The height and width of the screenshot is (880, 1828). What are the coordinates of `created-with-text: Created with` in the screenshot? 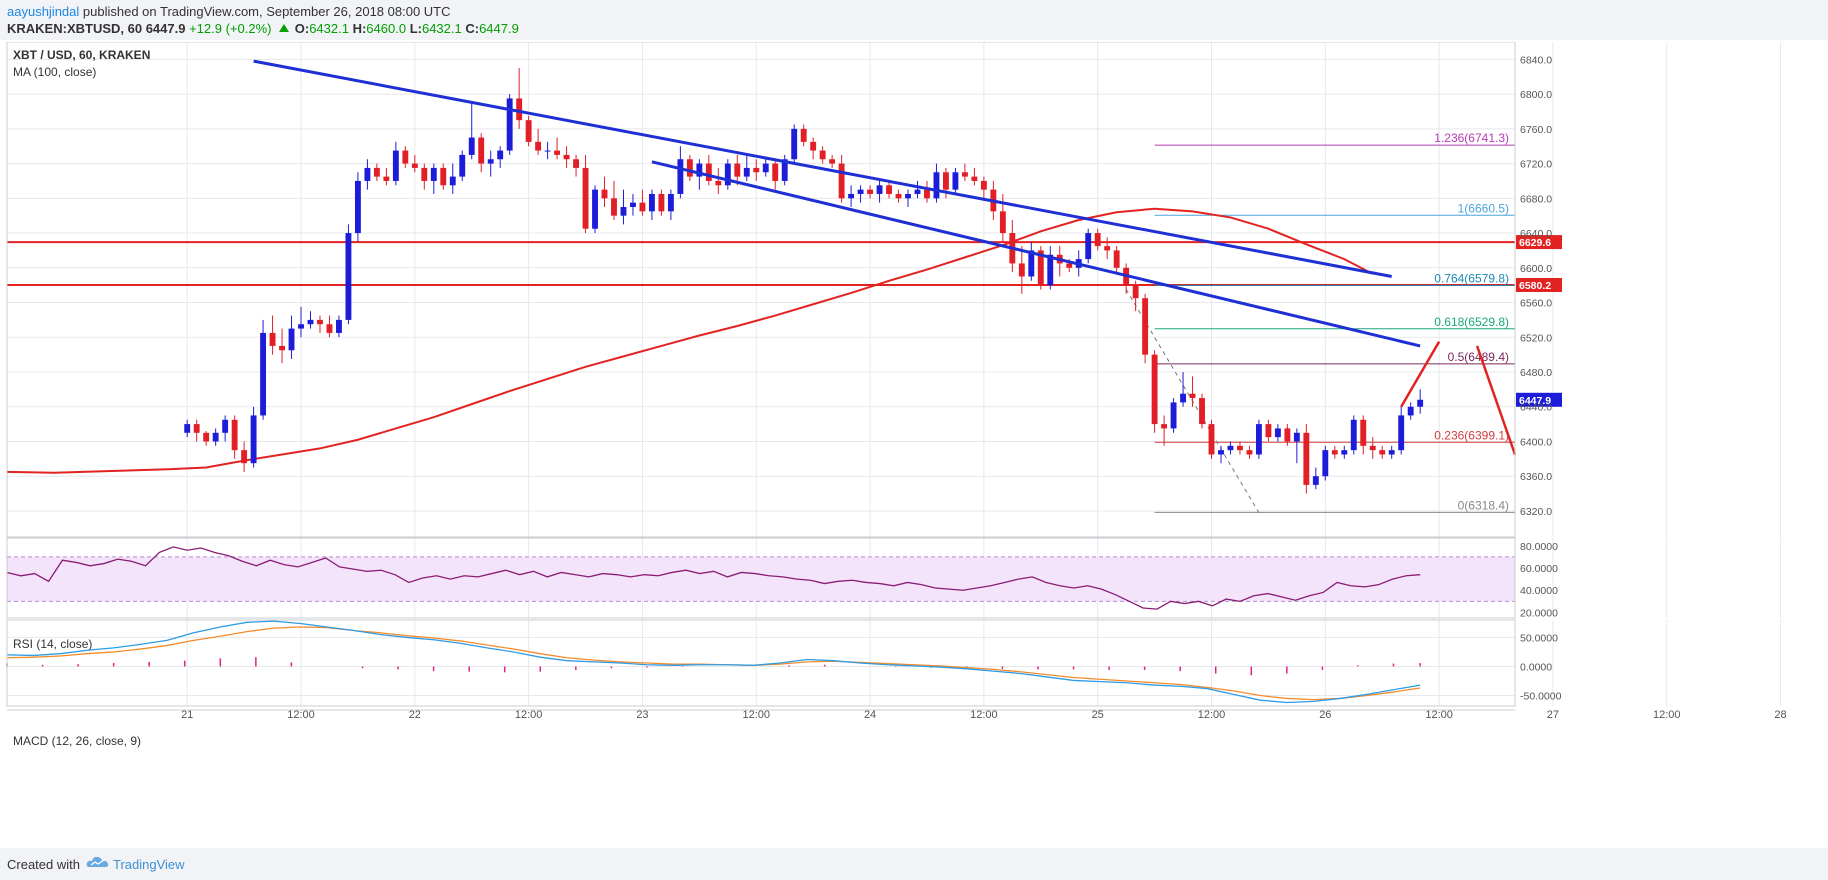 It's located at (43, 864).